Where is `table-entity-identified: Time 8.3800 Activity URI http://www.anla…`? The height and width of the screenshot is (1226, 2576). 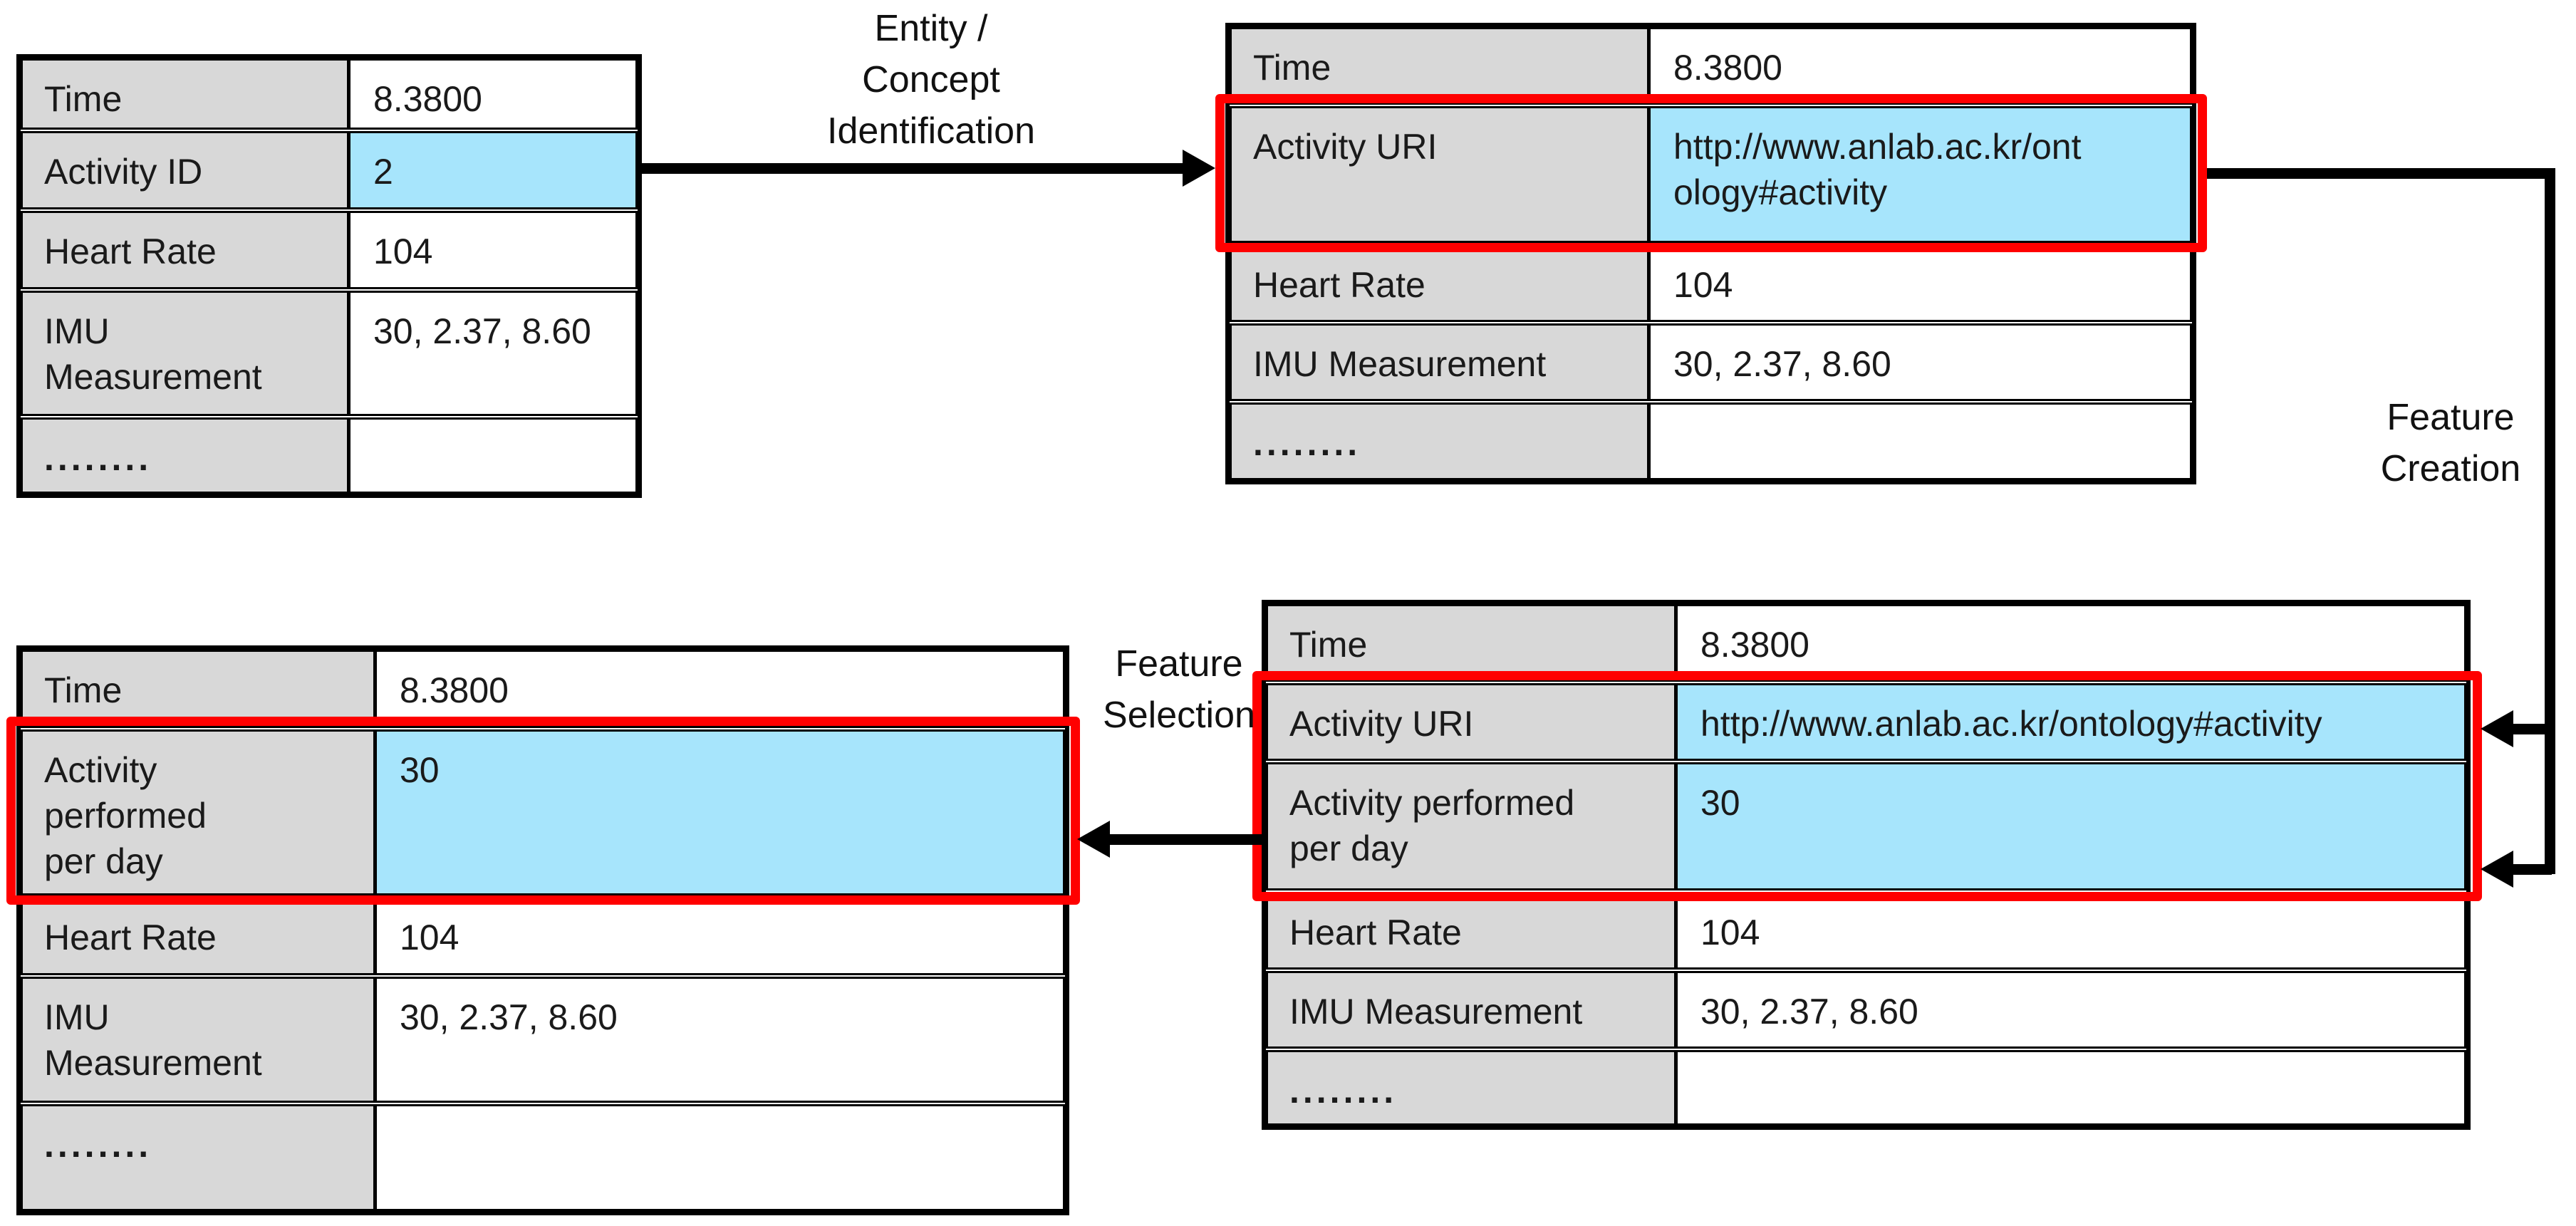 table-entity-identified: Time 8.3800 Activity URI http://www.anla… is located at coordinates (1710, 254).